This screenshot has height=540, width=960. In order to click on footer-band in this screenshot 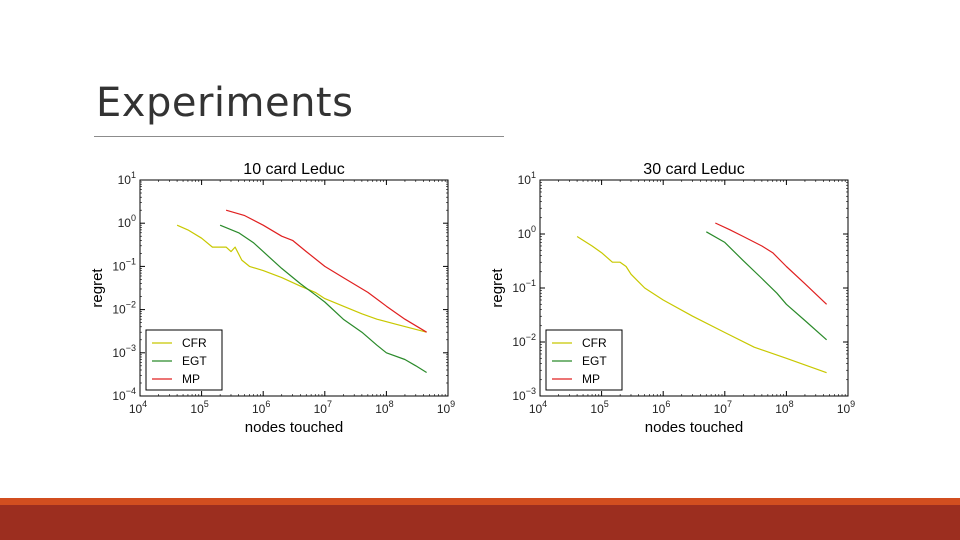, I will do `click(480, 522)`.